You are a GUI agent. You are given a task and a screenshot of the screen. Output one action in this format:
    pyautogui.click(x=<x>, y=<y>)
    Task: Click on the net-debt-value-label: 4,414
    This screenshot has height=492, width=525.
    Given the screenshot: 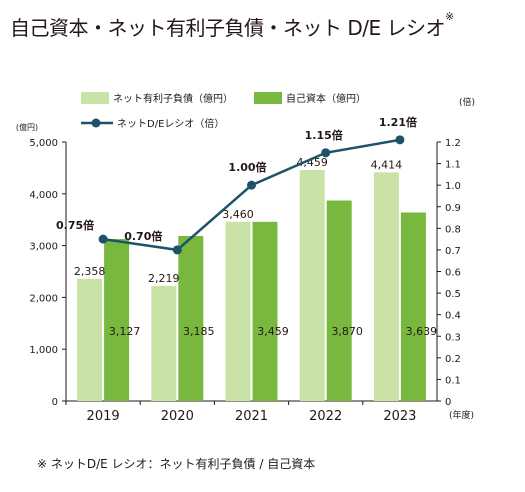 What is the action you would take?
    pyautogui.click(x=387, y=164)
    